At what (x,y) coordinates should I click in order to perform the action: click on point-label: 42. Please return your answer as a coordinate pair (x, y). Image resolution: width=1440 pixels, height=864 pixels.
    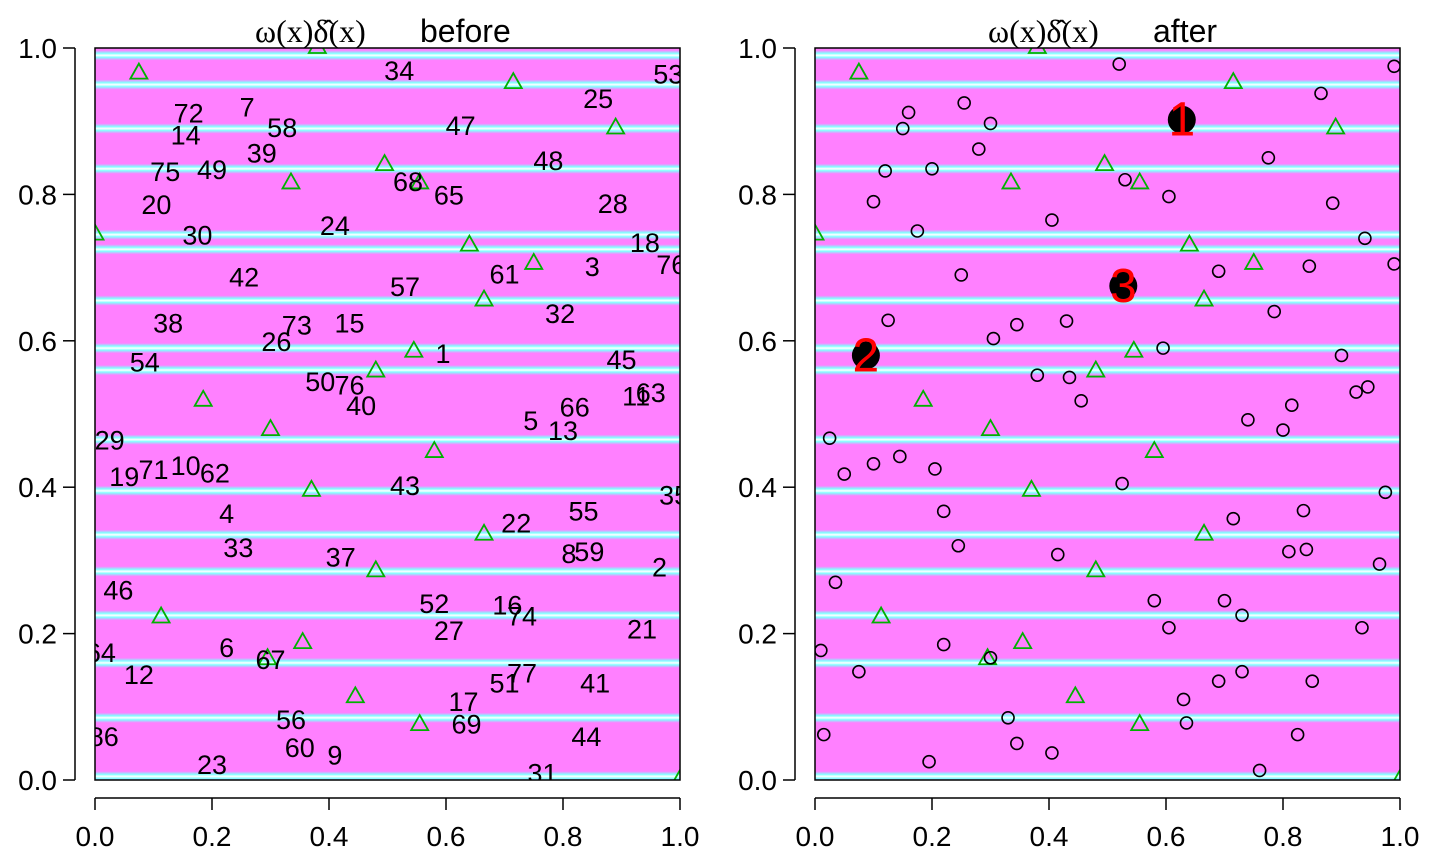
    Looking at the image, I should click on (244, 277).